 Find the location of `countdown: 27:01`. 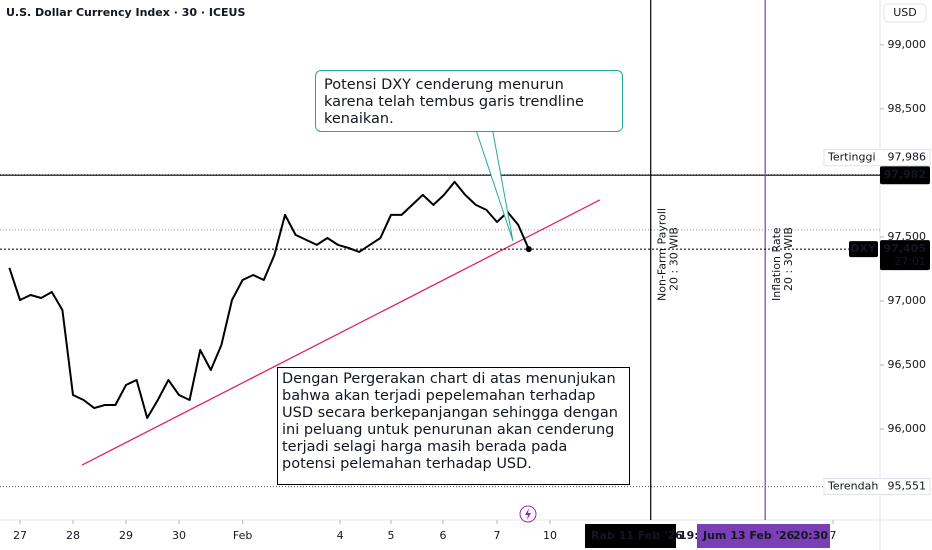

countdown: 27:01 is located at coordinates (910, 261).